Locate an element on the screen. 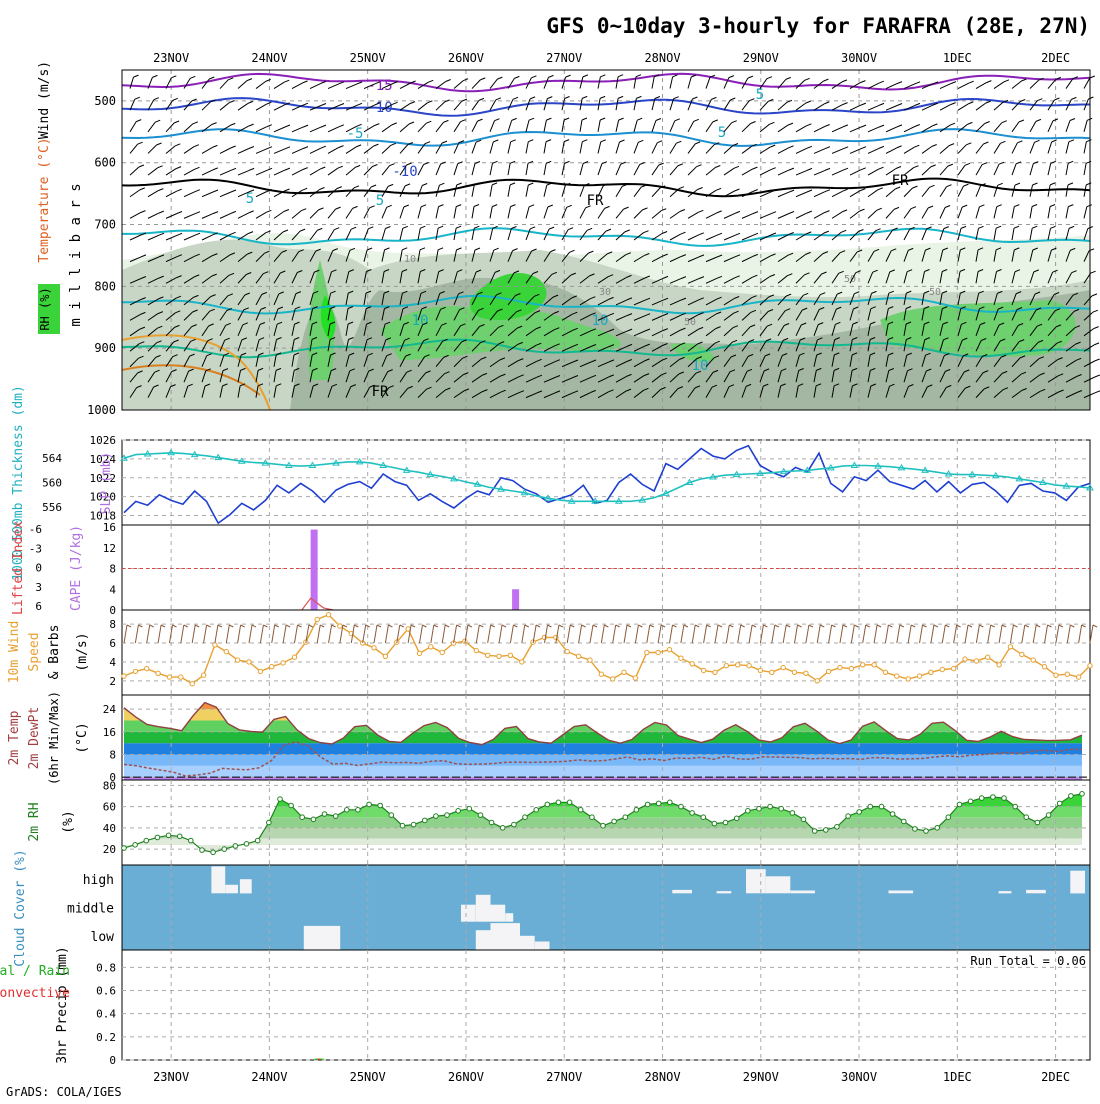 Image resolution: width=1100 pixels, height=1104 pixels. contour-label: 10 is located at coordinates (410, 259).